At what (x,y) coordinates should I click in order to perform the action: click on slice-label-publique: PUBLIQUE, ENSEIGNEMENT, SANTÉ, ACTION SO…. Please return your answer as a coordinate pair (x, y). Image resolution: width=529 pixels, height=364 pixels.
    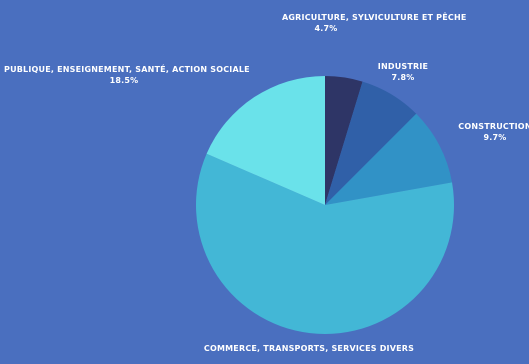
    Looking at the image, I should click on (127, 75).